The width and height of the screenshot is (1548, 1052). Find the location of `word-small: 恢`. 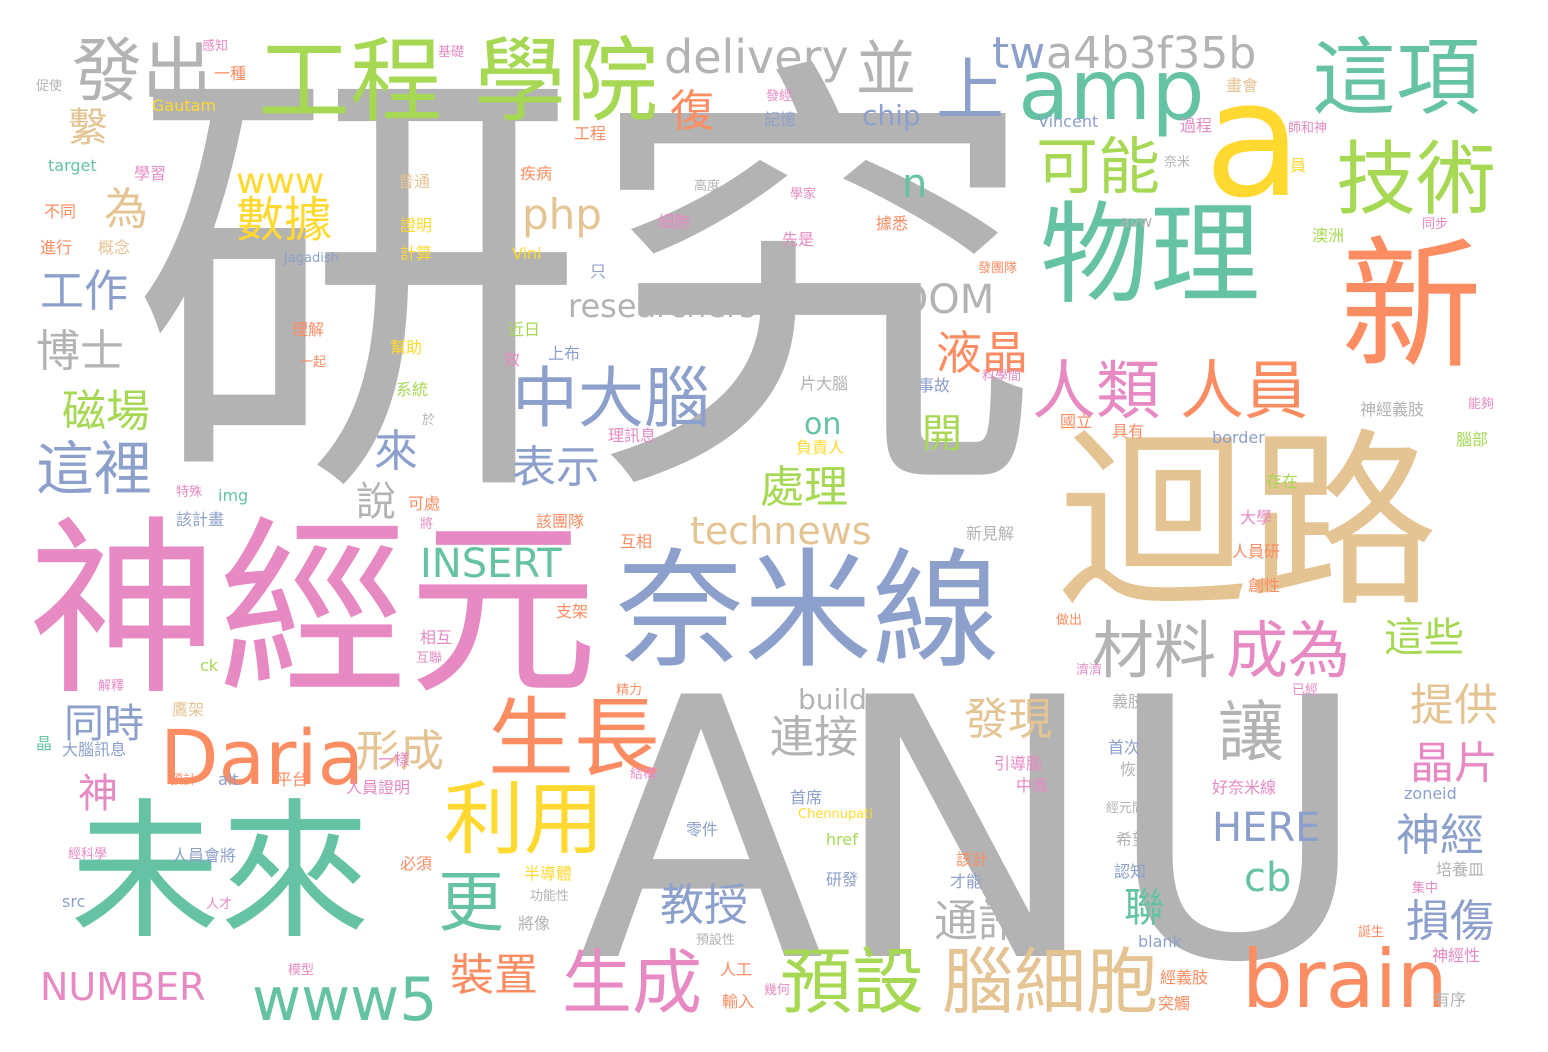

word-small: 恢 is located at coordinates (1128, 769).